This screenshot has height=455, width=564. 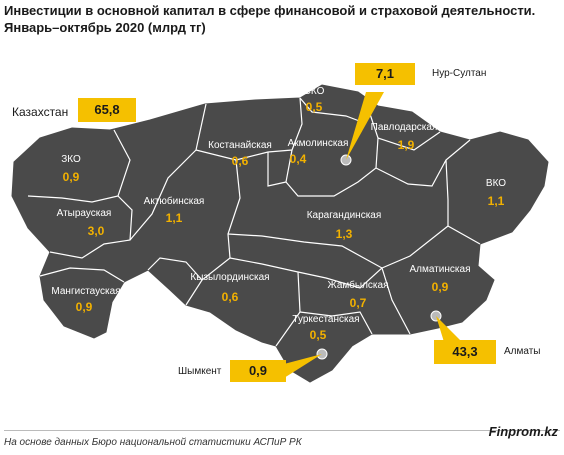 What do you see at coordinates (365, 126) in the screenshot?
I see `nur-sultan-callout-pointer` at bounding box center [365, 126].